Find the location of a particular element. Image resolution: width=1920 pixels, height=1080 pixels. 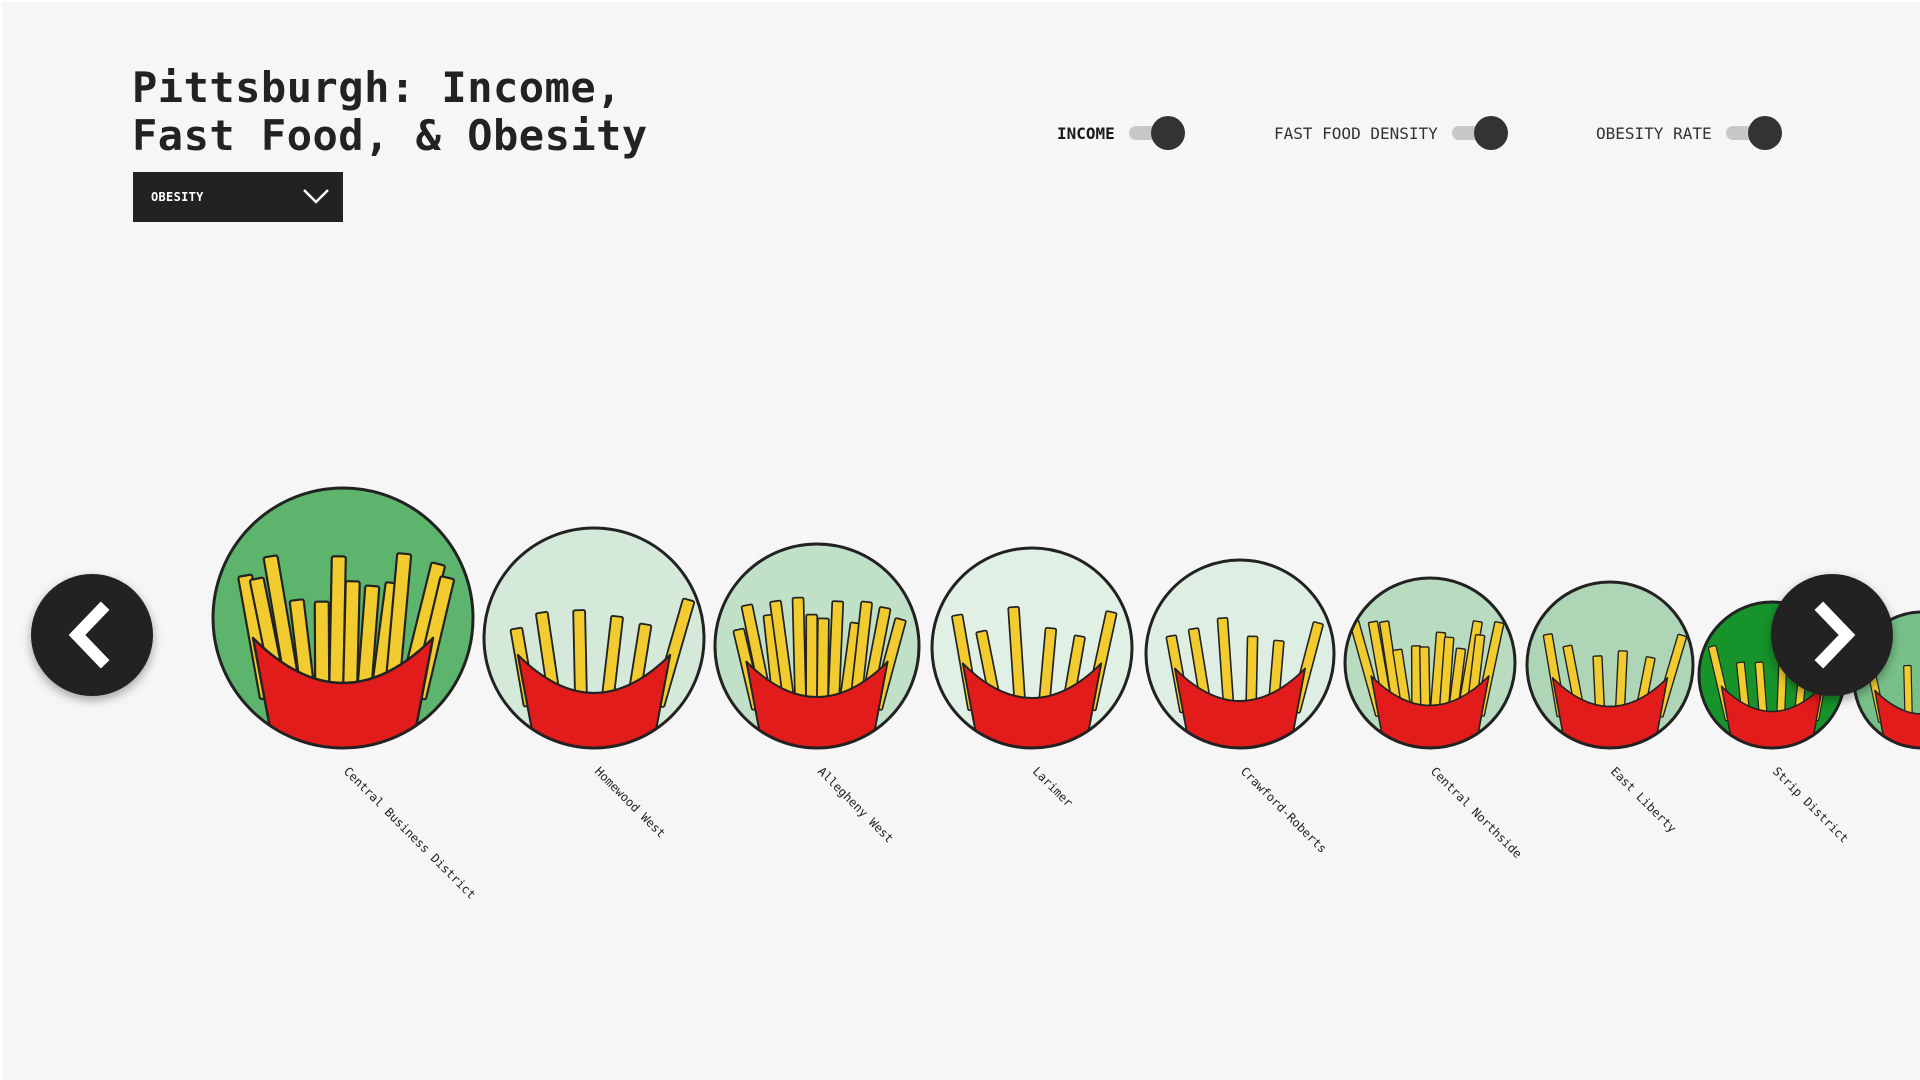

chevron-right-icon is located at coordinates (1835, 635).